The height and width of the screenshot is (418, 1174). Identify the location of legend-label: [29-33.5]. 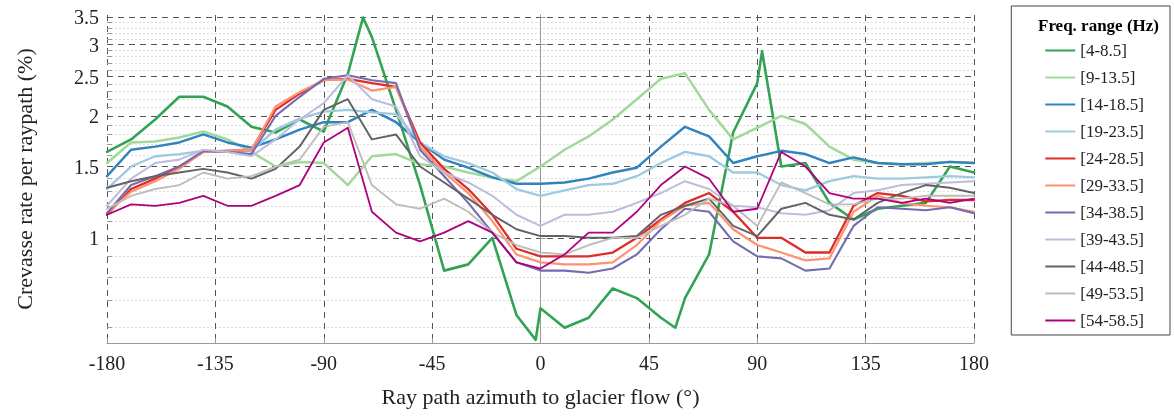
(1112, 185).